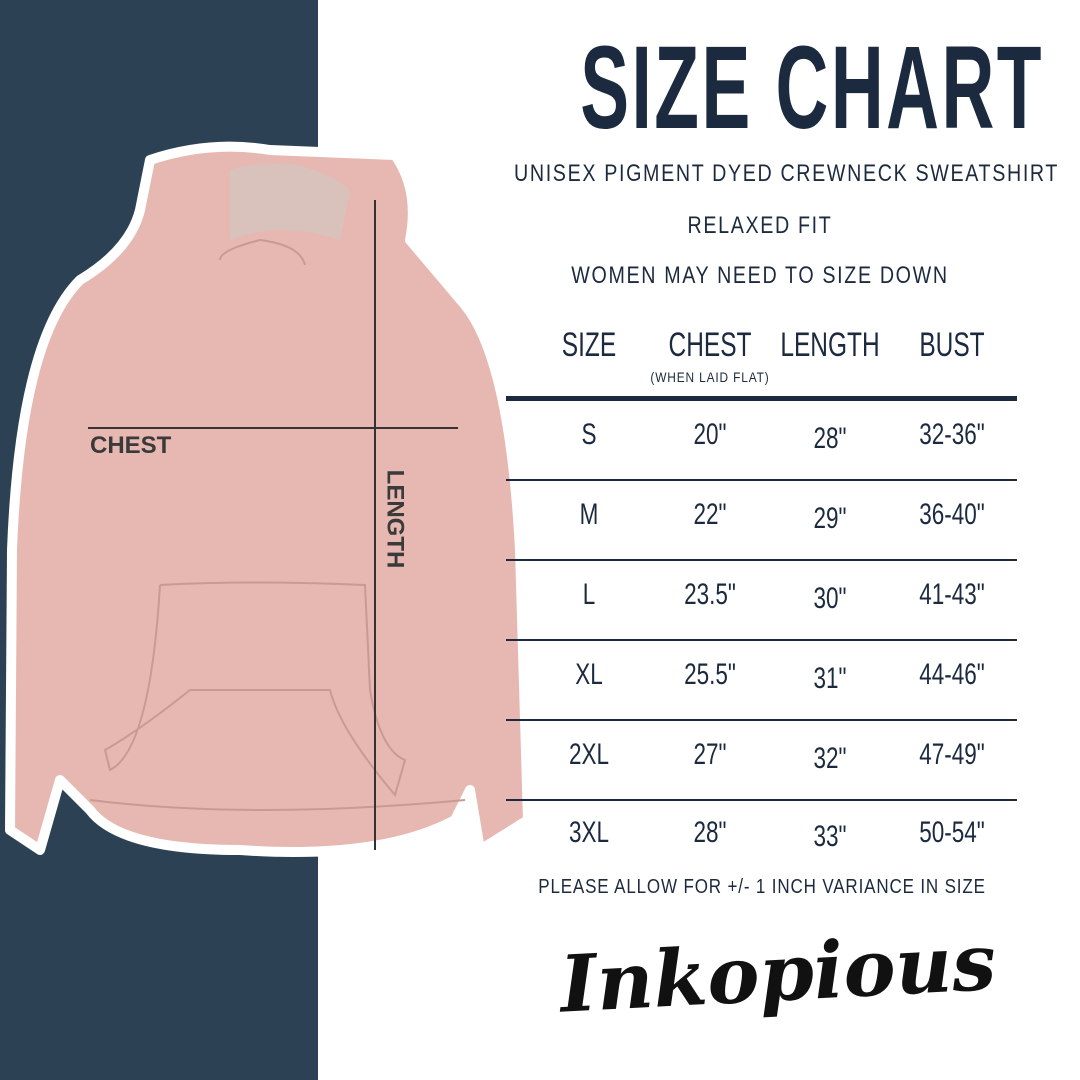 This screenshot has width=1080, height=1080. I want to click on cell-chest: 28", so click(710, 832).